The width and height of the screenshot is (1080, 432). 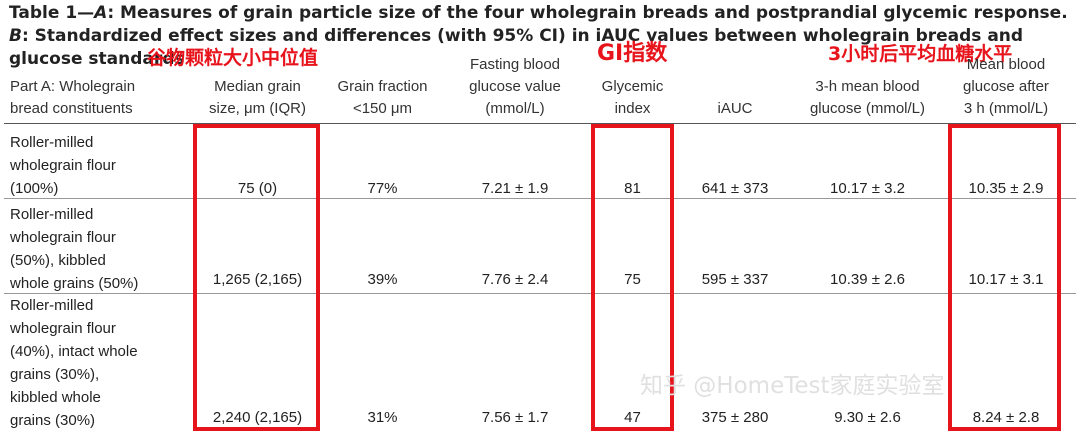 I want to click on cell-fasting-glucose: 7.56 ± 1.7, so click(x=515, y=417).